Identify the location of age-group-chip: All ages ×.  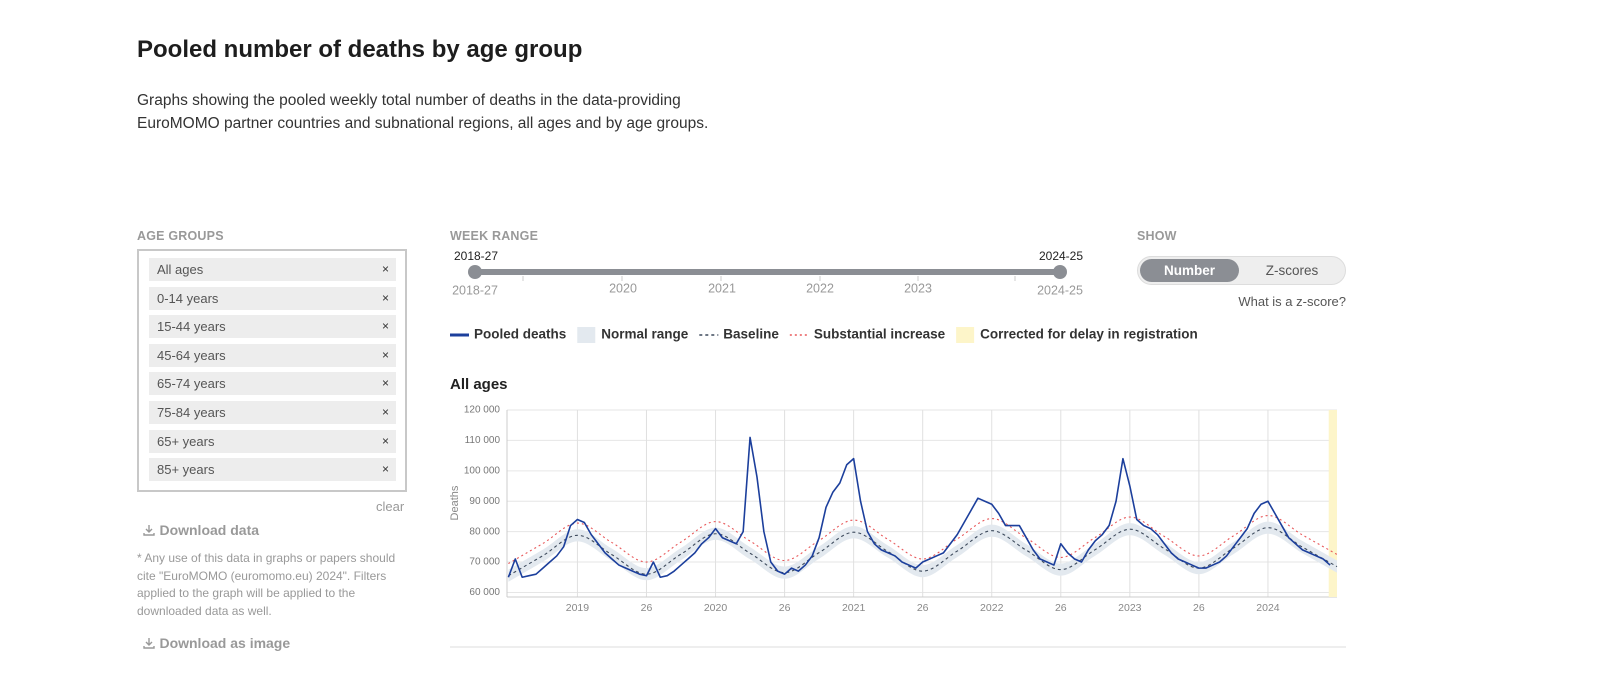
(272, 269).